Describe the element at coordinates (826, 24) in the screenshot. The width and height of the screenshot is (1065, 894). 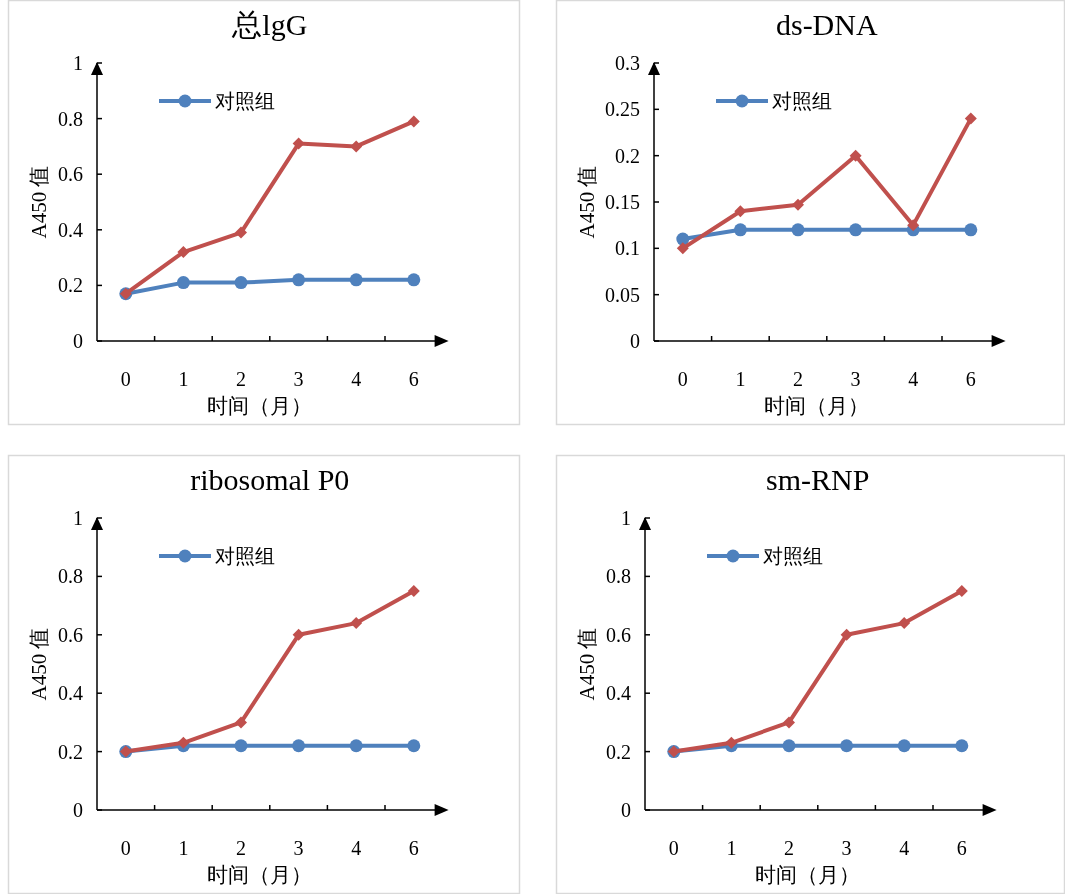
I see `chart-title: ds-DNA` at that location.